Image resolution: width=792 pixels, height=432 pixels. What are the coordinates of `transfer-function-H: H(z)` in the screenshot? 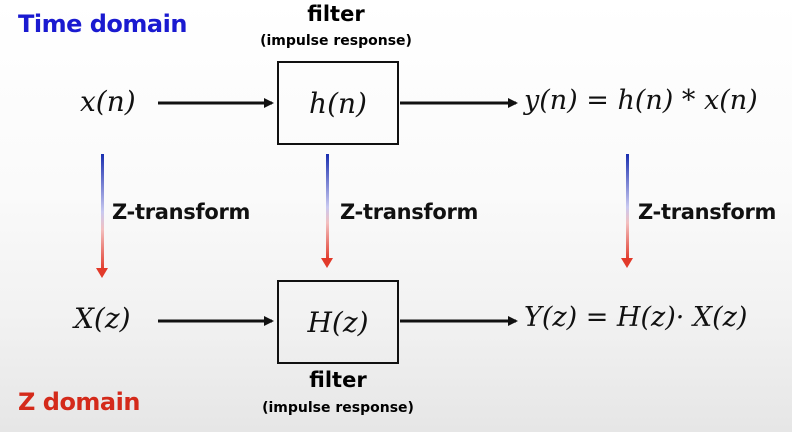 It's located at (338, 322).